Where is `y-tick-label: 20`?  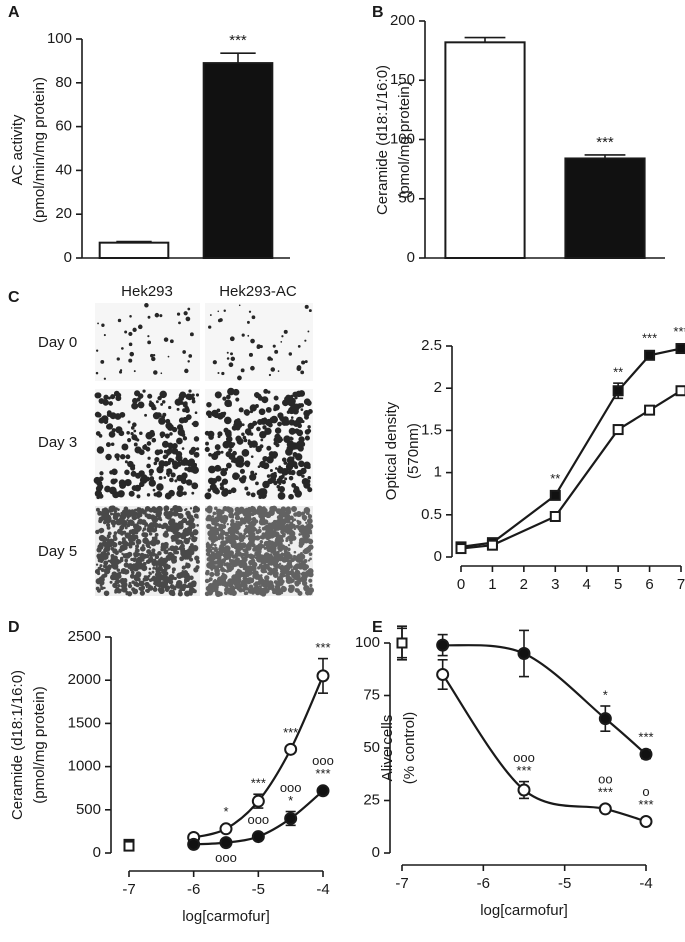
y-tick-label: 20 is located at coordinates (63, 213).